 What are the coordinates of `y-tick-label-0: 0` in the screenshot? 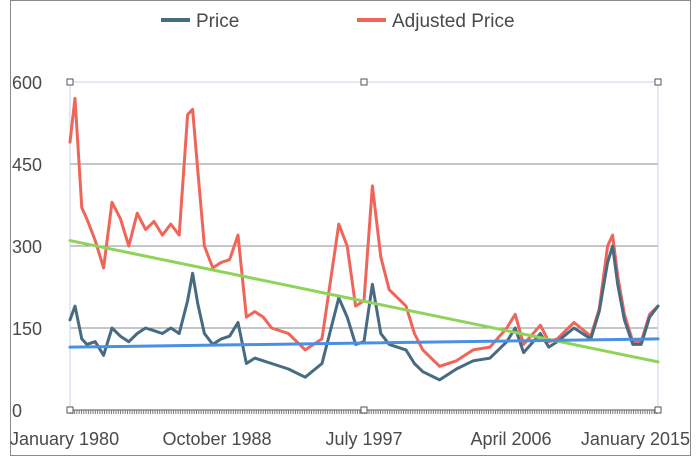 It's located at (17, 411).